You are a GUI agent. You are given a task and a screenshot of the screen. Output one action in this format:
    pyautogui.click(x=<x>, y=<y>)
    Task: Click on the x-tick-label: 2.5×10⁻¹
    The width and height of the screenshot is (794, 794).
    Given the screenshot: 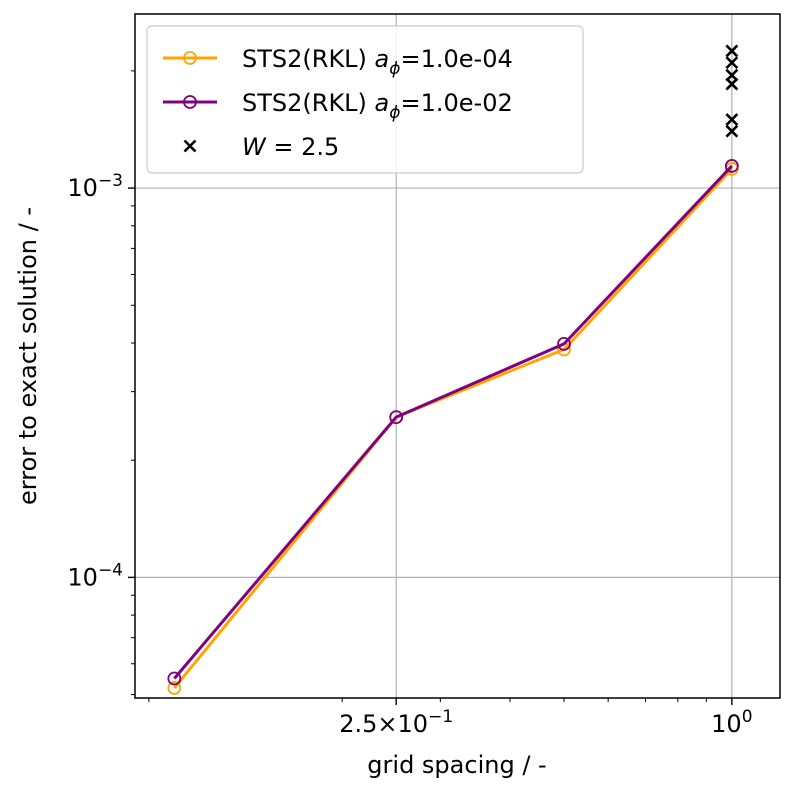 What is the action you would take?
    pyautogui.click(x=396, y=722)
    